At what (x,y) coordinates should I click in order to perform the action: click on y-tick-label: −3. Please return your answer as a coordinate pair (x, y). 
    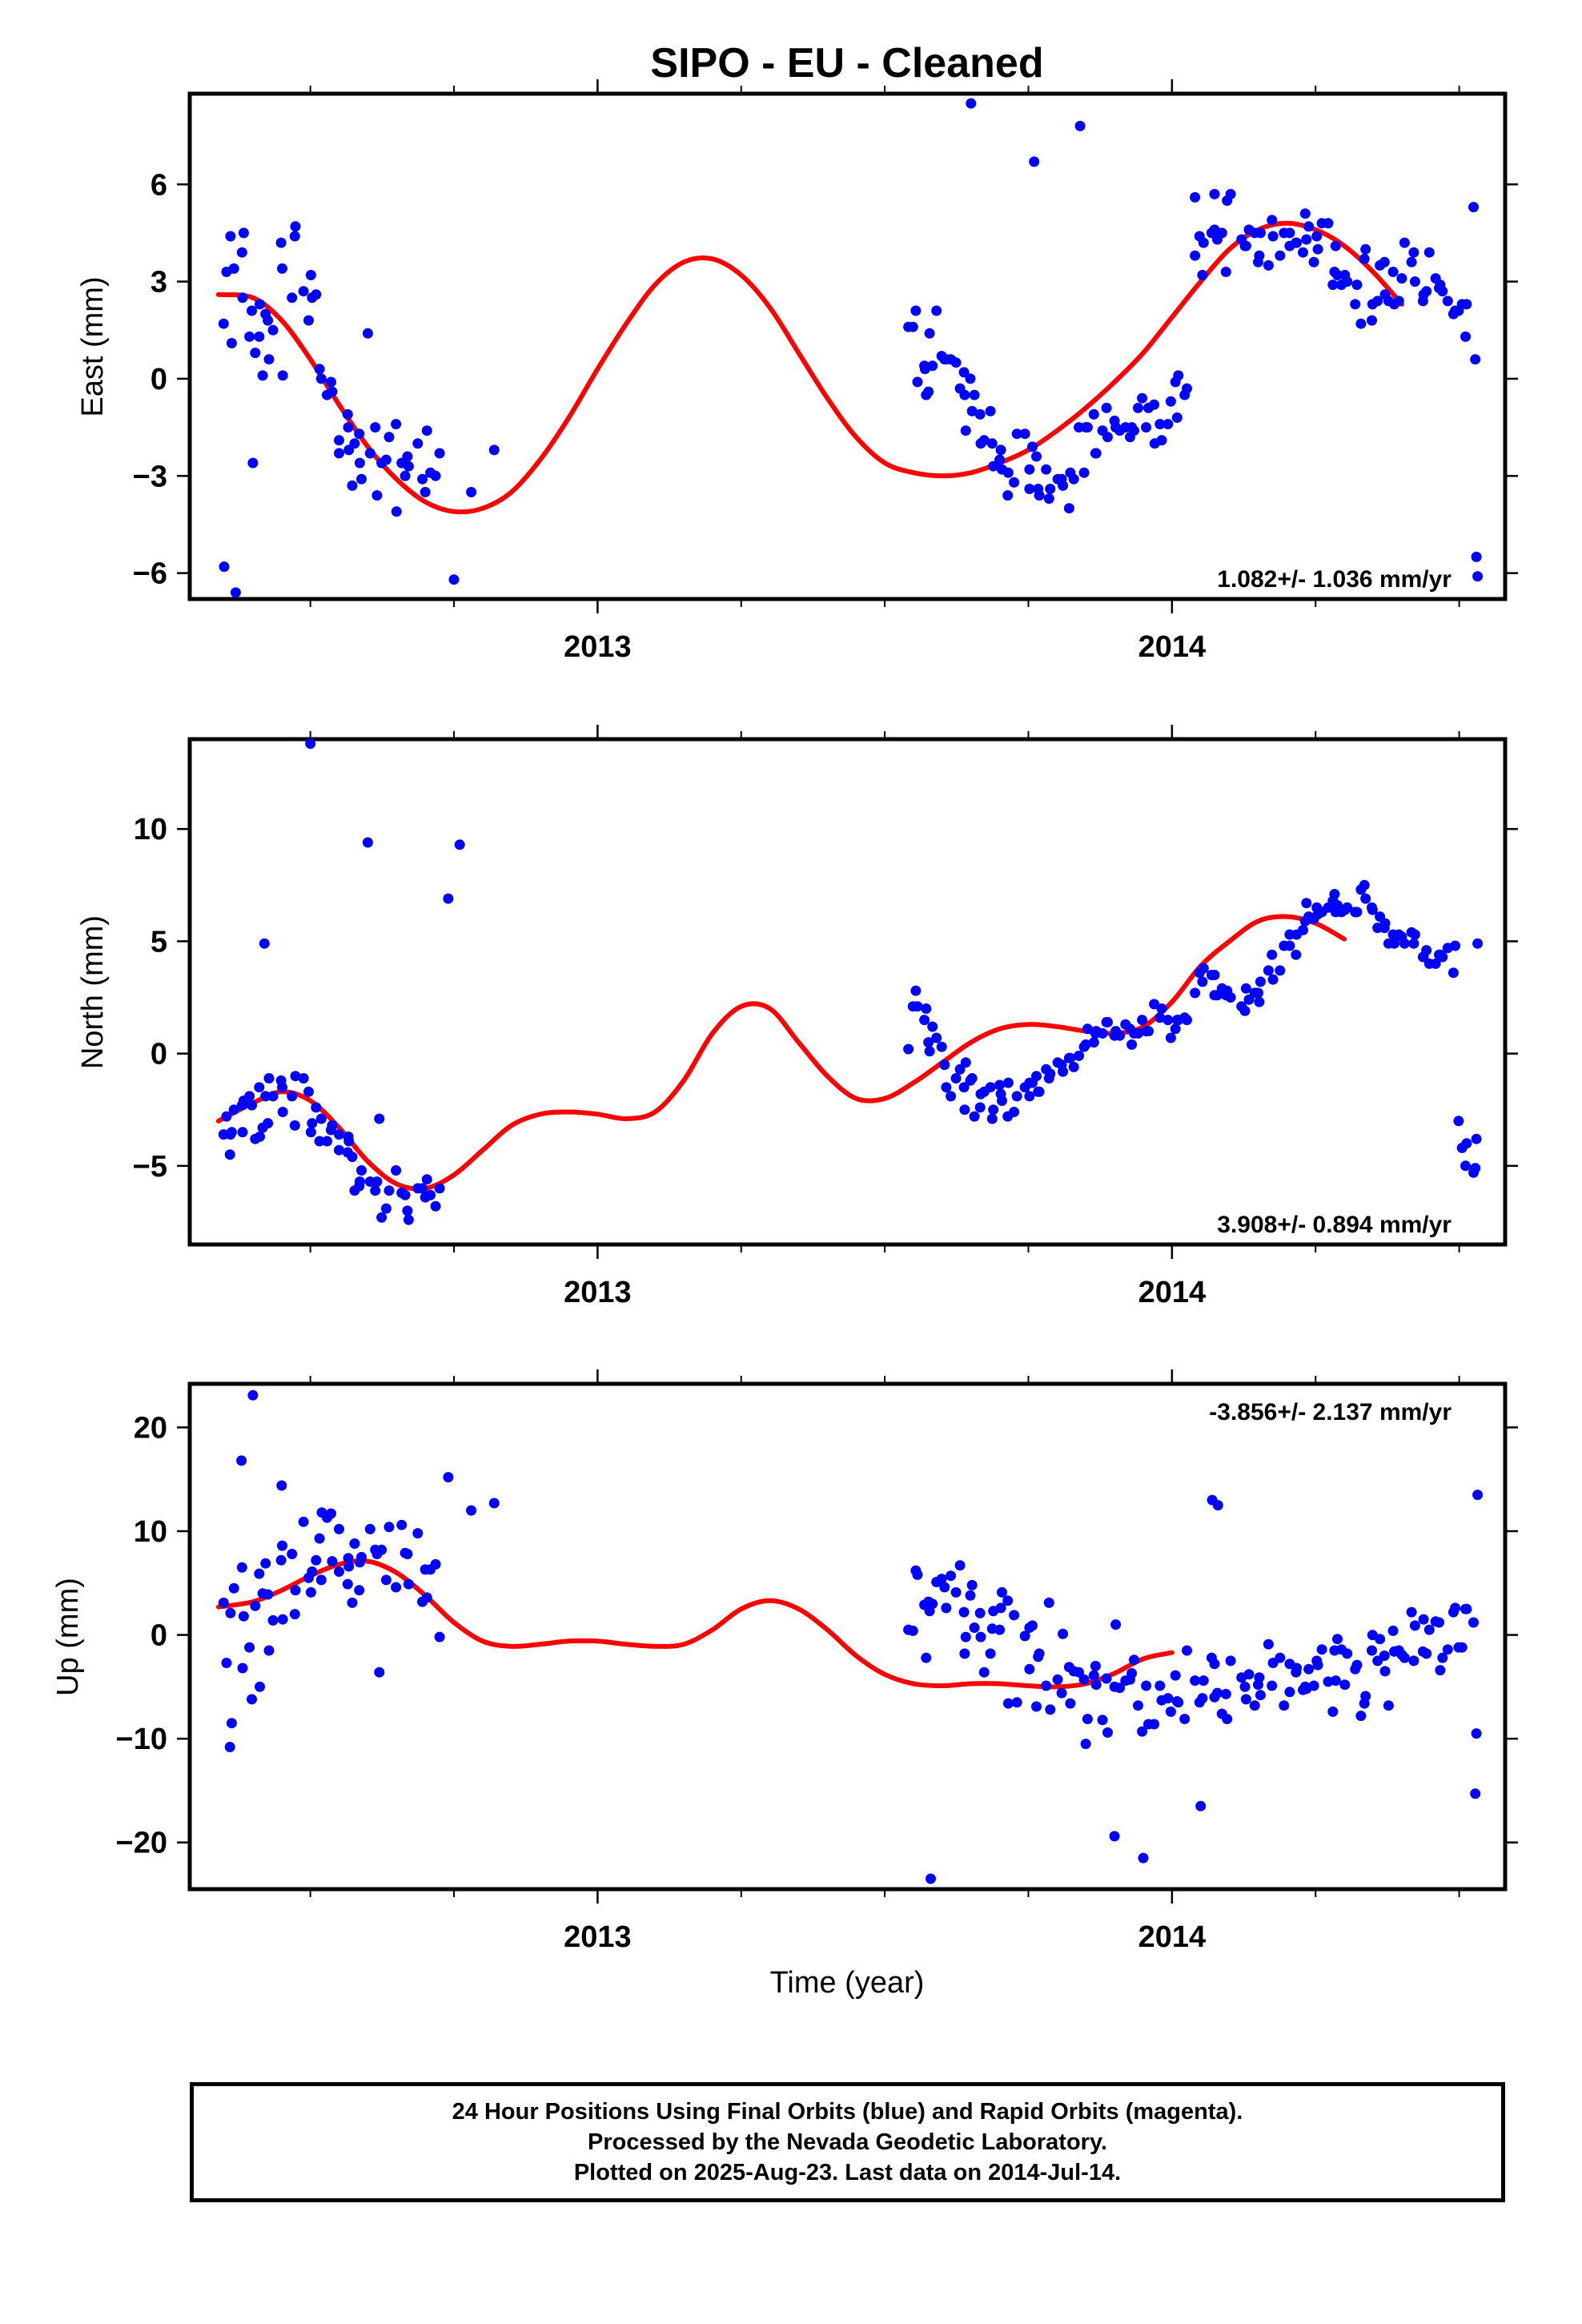
    Looking at the image, I should click on (150, 477).